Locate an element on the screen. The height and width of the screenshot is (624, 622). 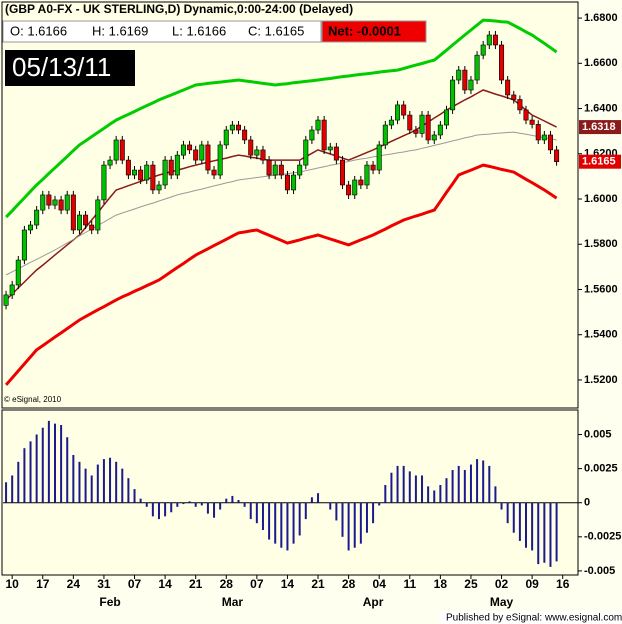
y-tick-label: 1.6400 is located at coordinates (601, 108).